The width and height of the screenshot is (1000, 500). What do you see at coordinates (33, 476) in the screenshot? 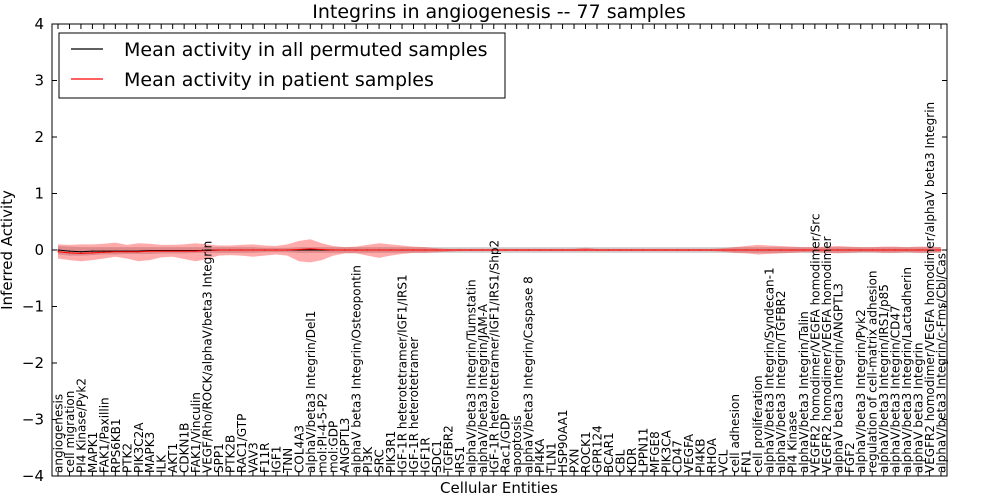
I see `y-tick-label: −4` at bounding box center [33, 476].